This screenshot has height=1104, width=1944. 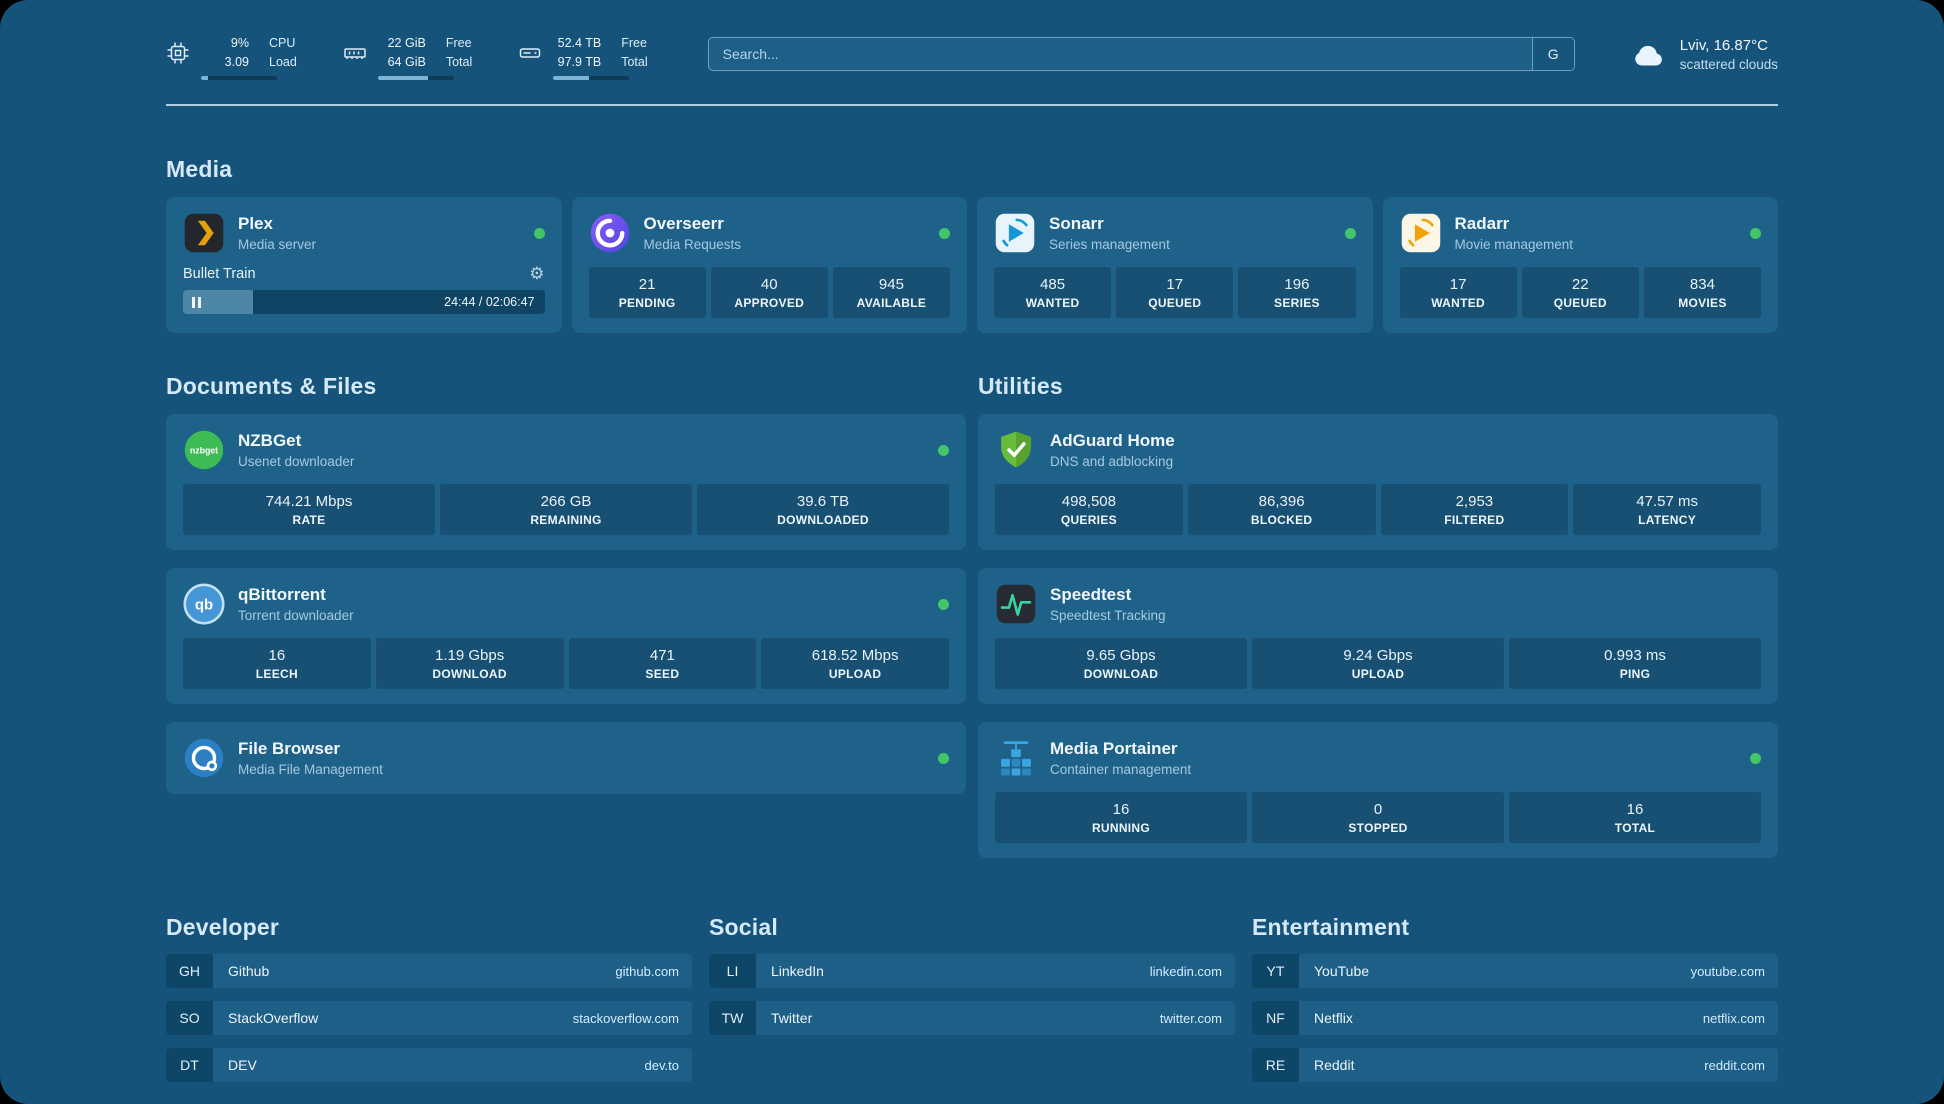 What do you see at coordinates (1474, 510) in the screenshot?
I see `stat-filtered: 2,953 FILTERED` at bounding box center [1474, 510].